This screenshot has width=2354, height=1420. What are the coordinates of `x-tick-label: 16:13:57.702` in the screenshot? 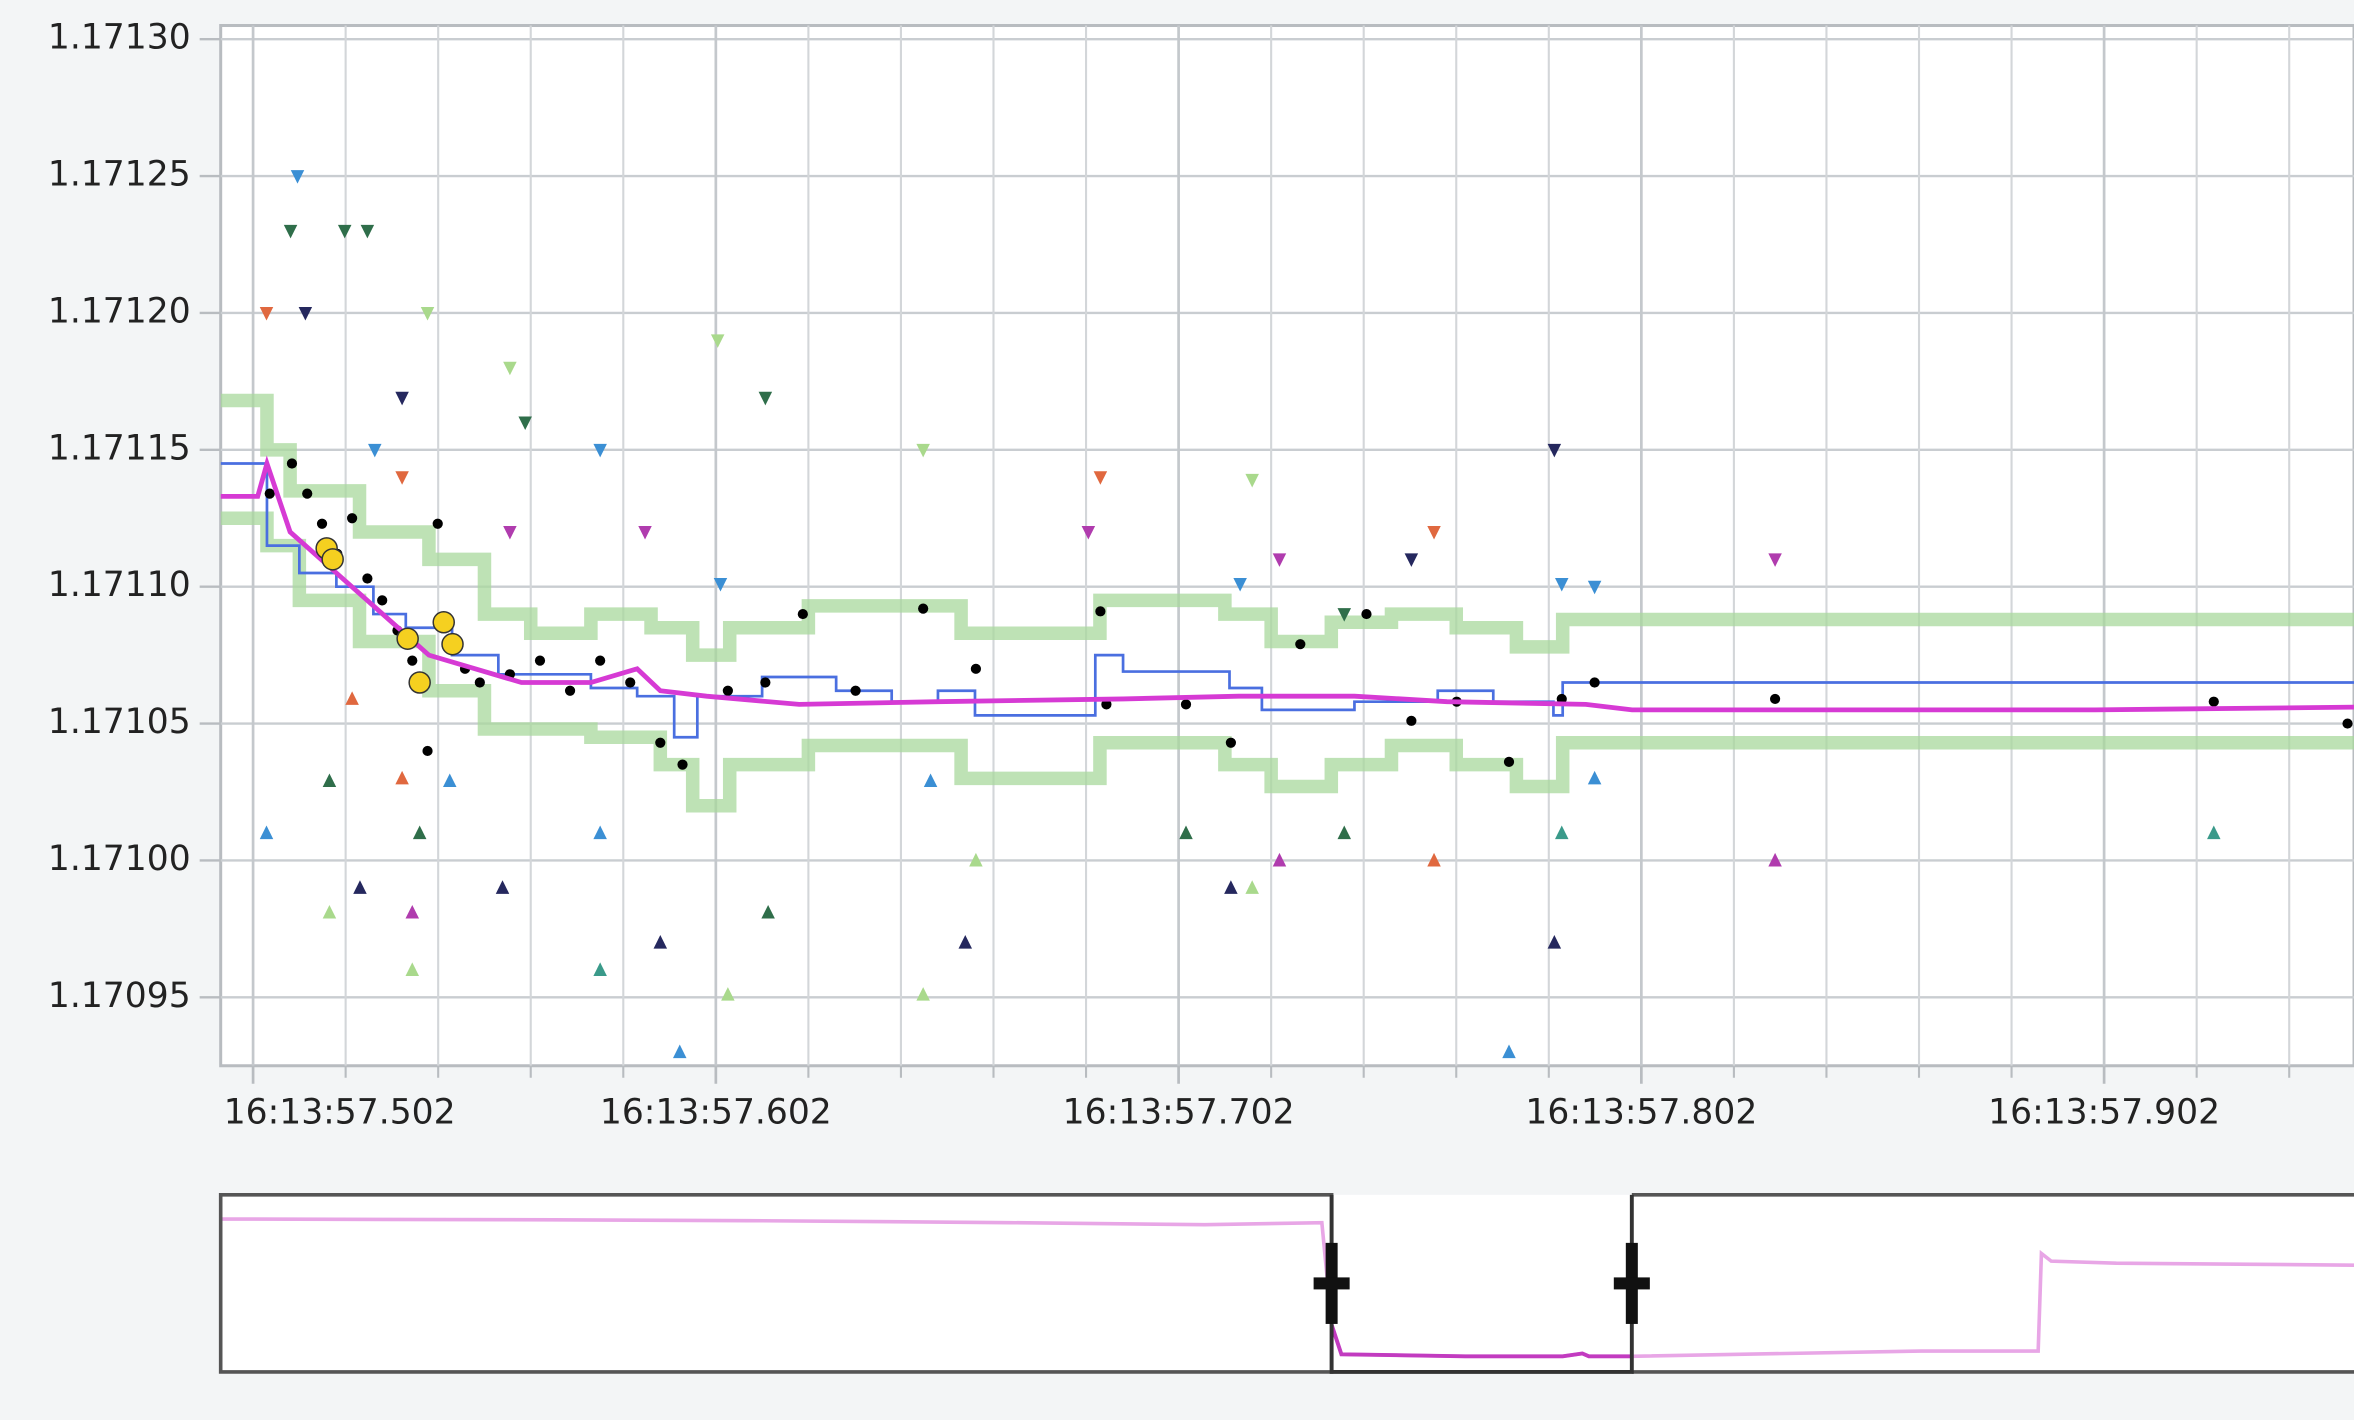 It's located at (1179, 1112).